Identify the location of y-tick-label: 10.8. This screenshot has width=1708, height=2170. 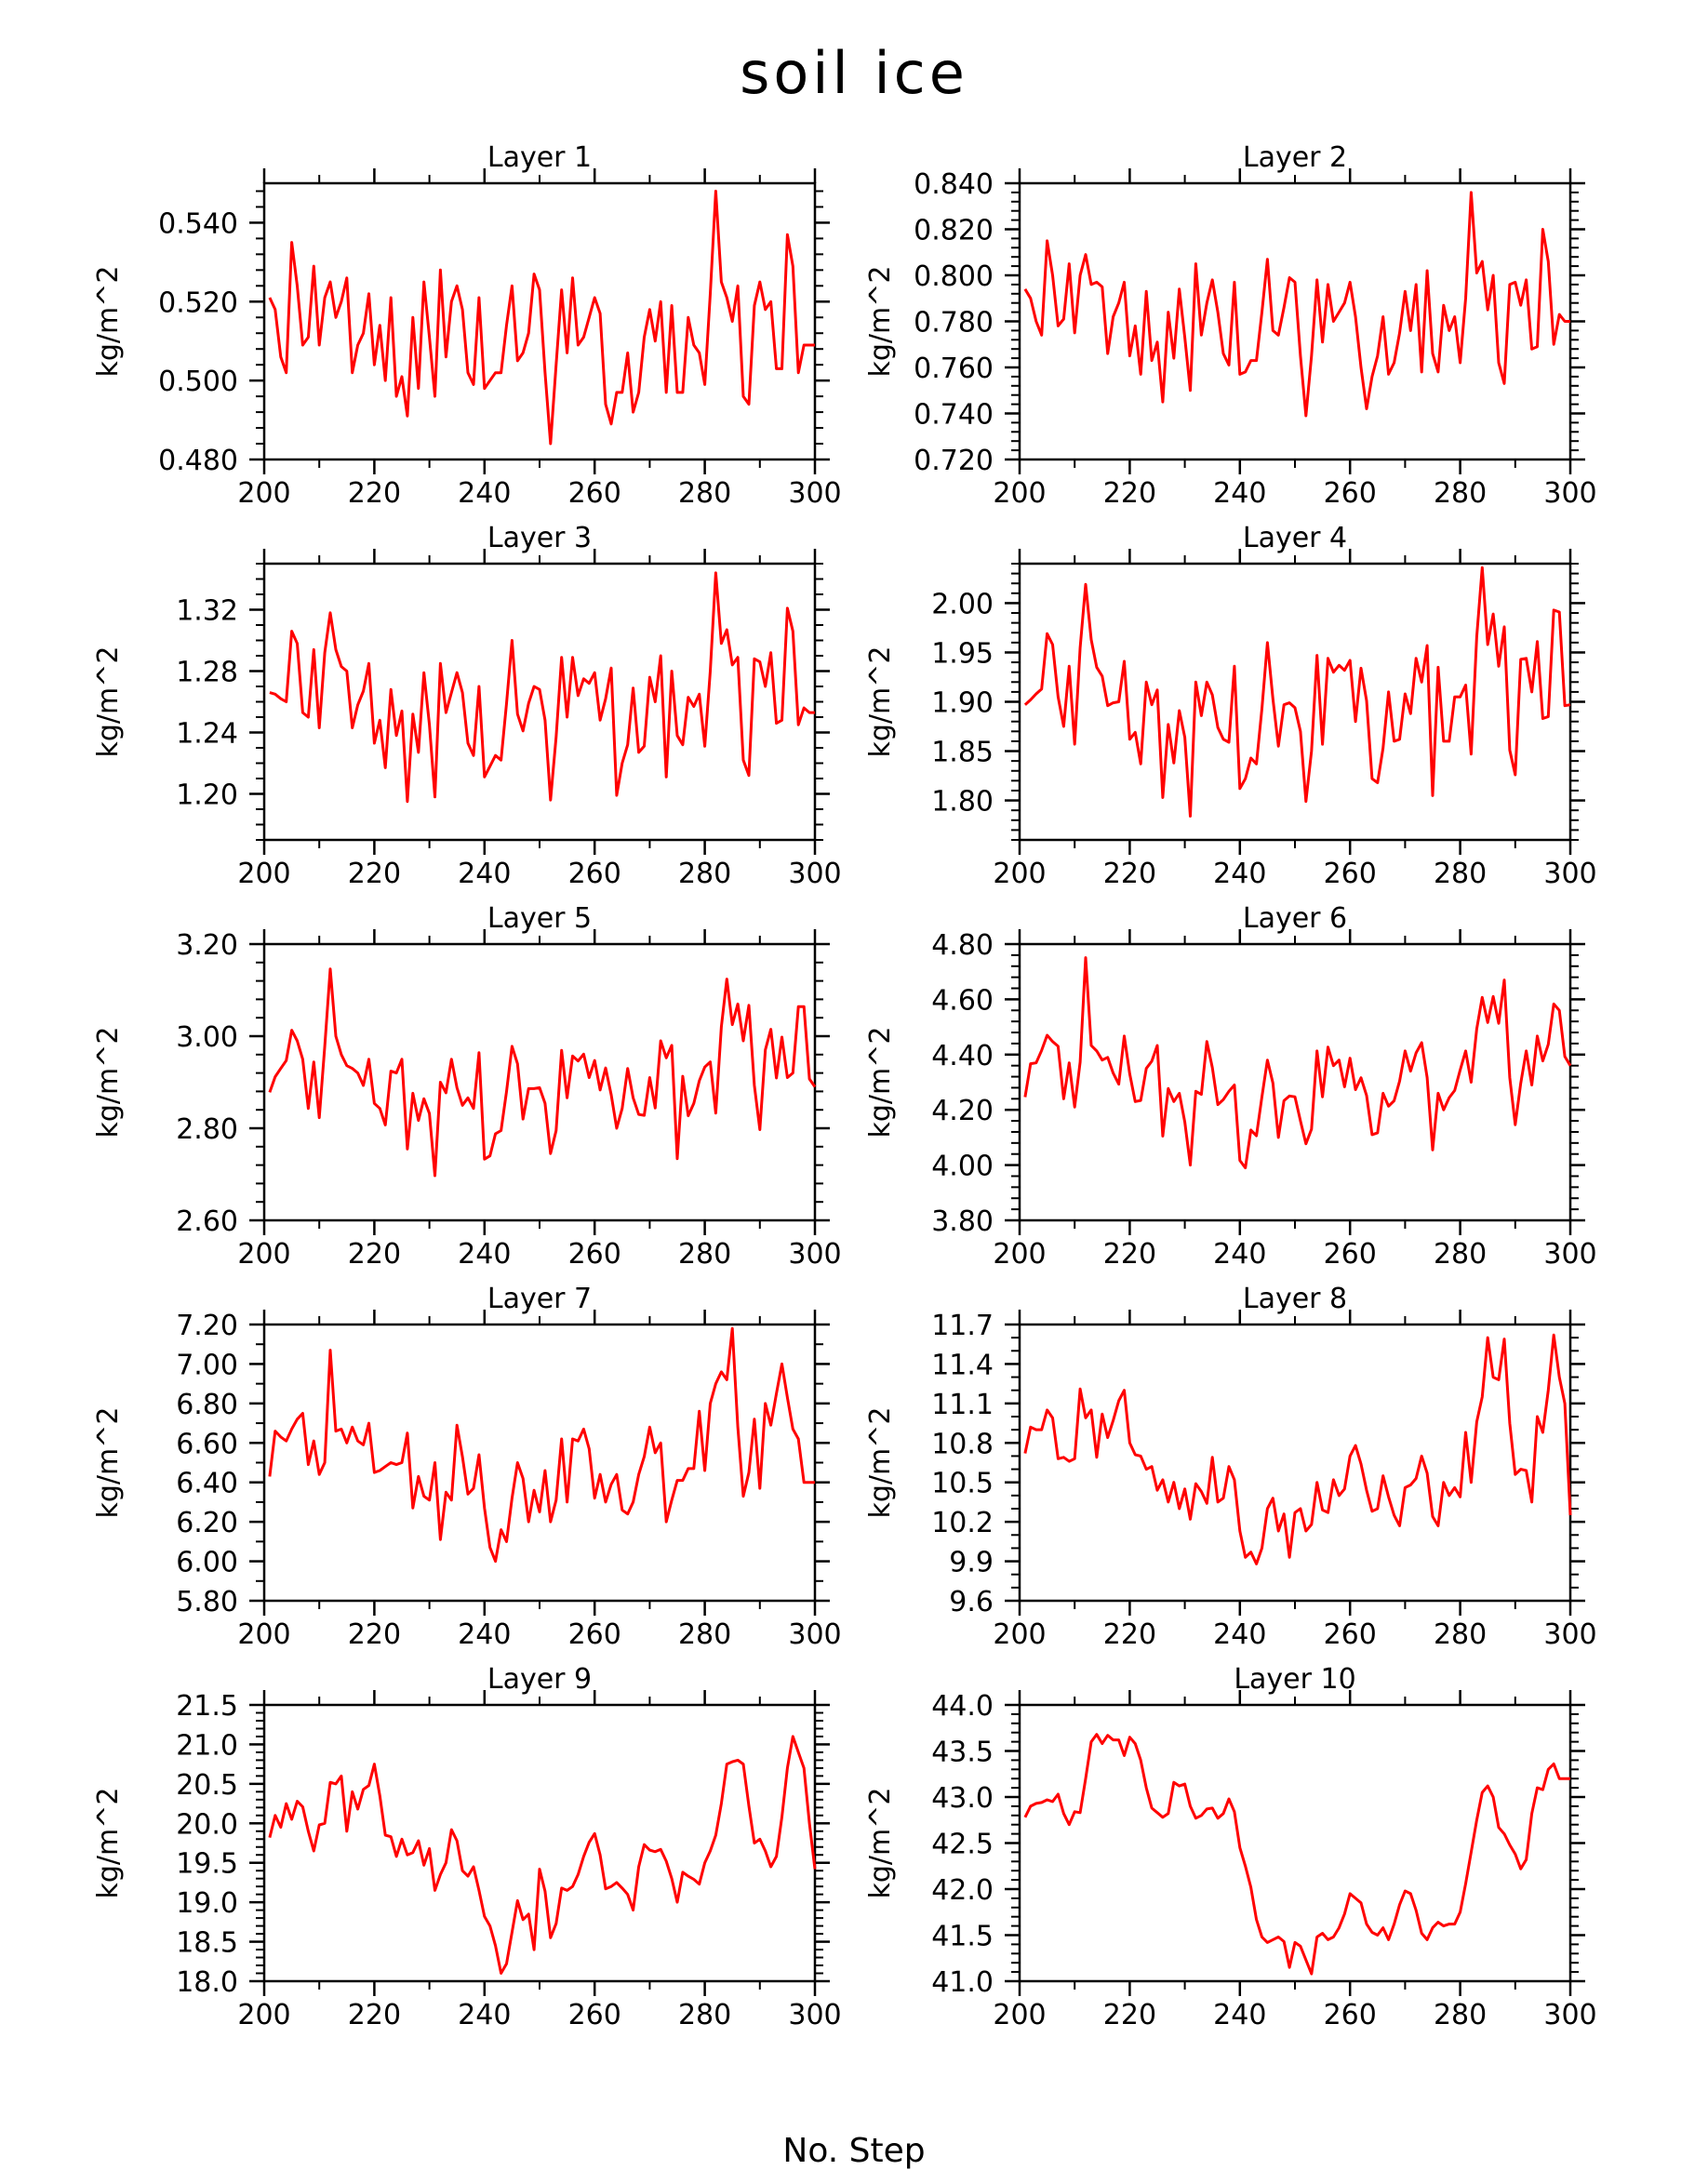
(962, 1444).